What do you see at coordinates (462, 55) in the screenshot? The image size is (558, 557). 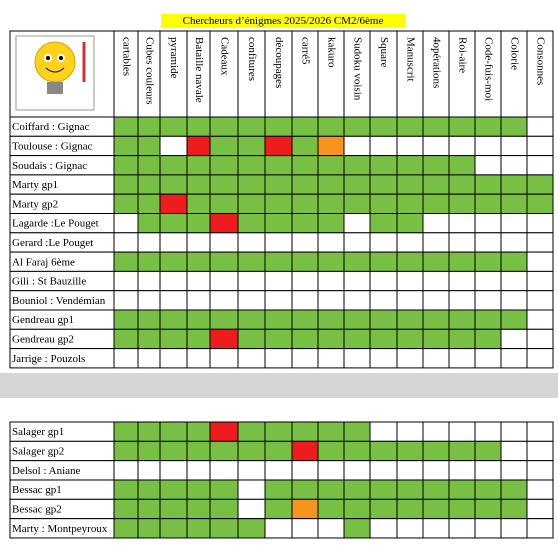 I see `column-header: Roi-aire` at bounding box center [462, 55].